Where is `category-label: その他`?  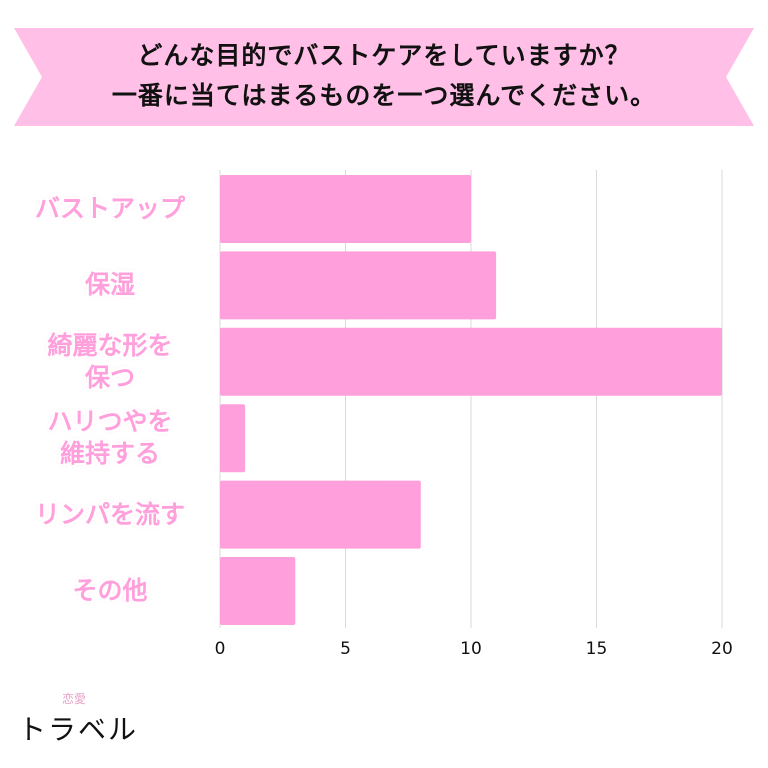 category-label: その他 is located at coordinates (110, 591).